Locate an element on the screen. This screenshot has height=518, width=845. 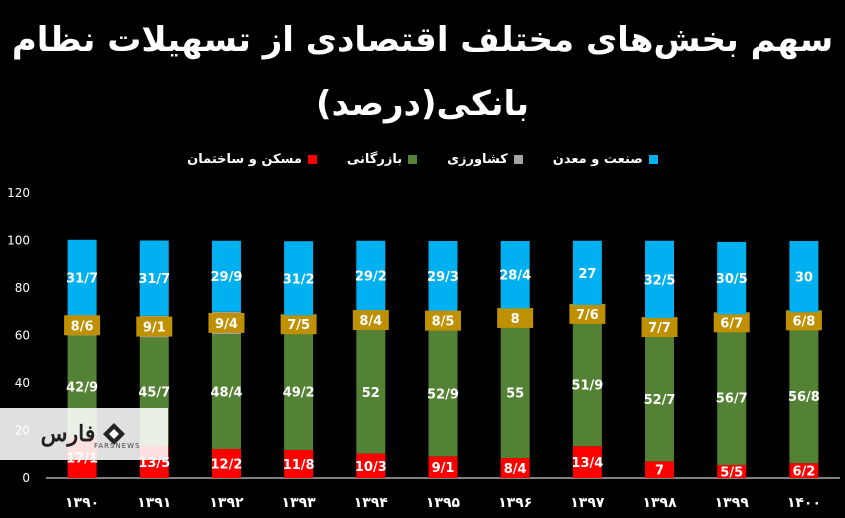
x-tick-label: ۱۳۹۹ is located at coordinates (732, 503).